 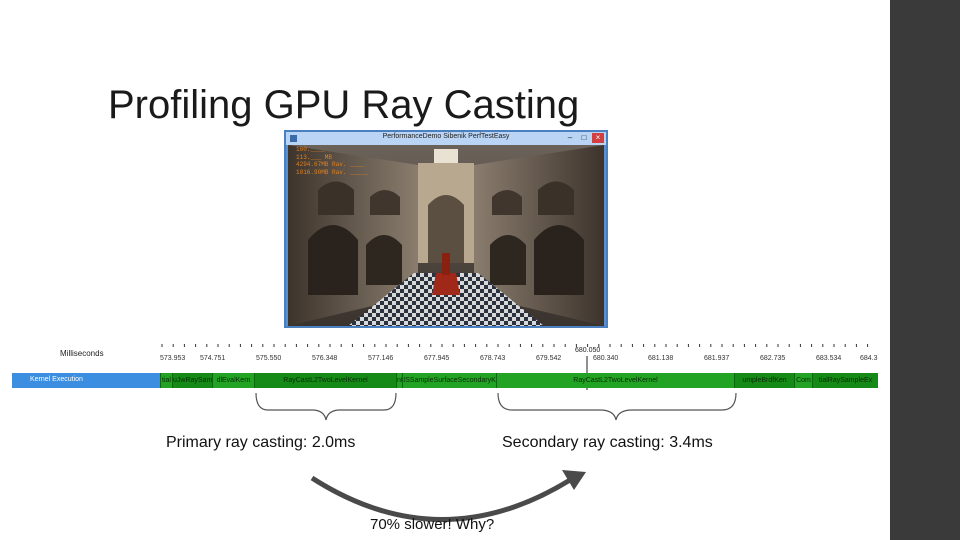 What do you see at coordinates (381, 358) in the screenshot?
I see `tick-label: 577.146` at bounding box center [381, 358].